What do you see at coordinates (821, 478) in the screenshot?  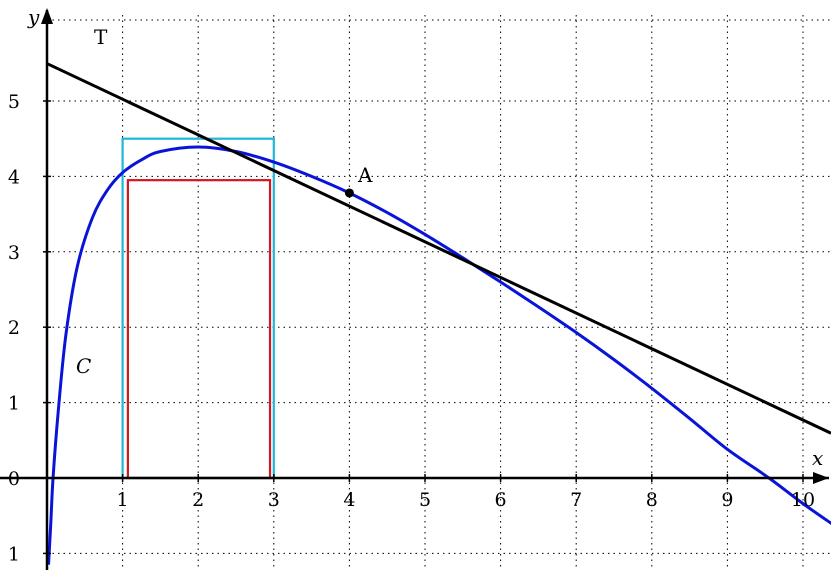 I see `x-axis-arrow` at bounding box center [821, 478].